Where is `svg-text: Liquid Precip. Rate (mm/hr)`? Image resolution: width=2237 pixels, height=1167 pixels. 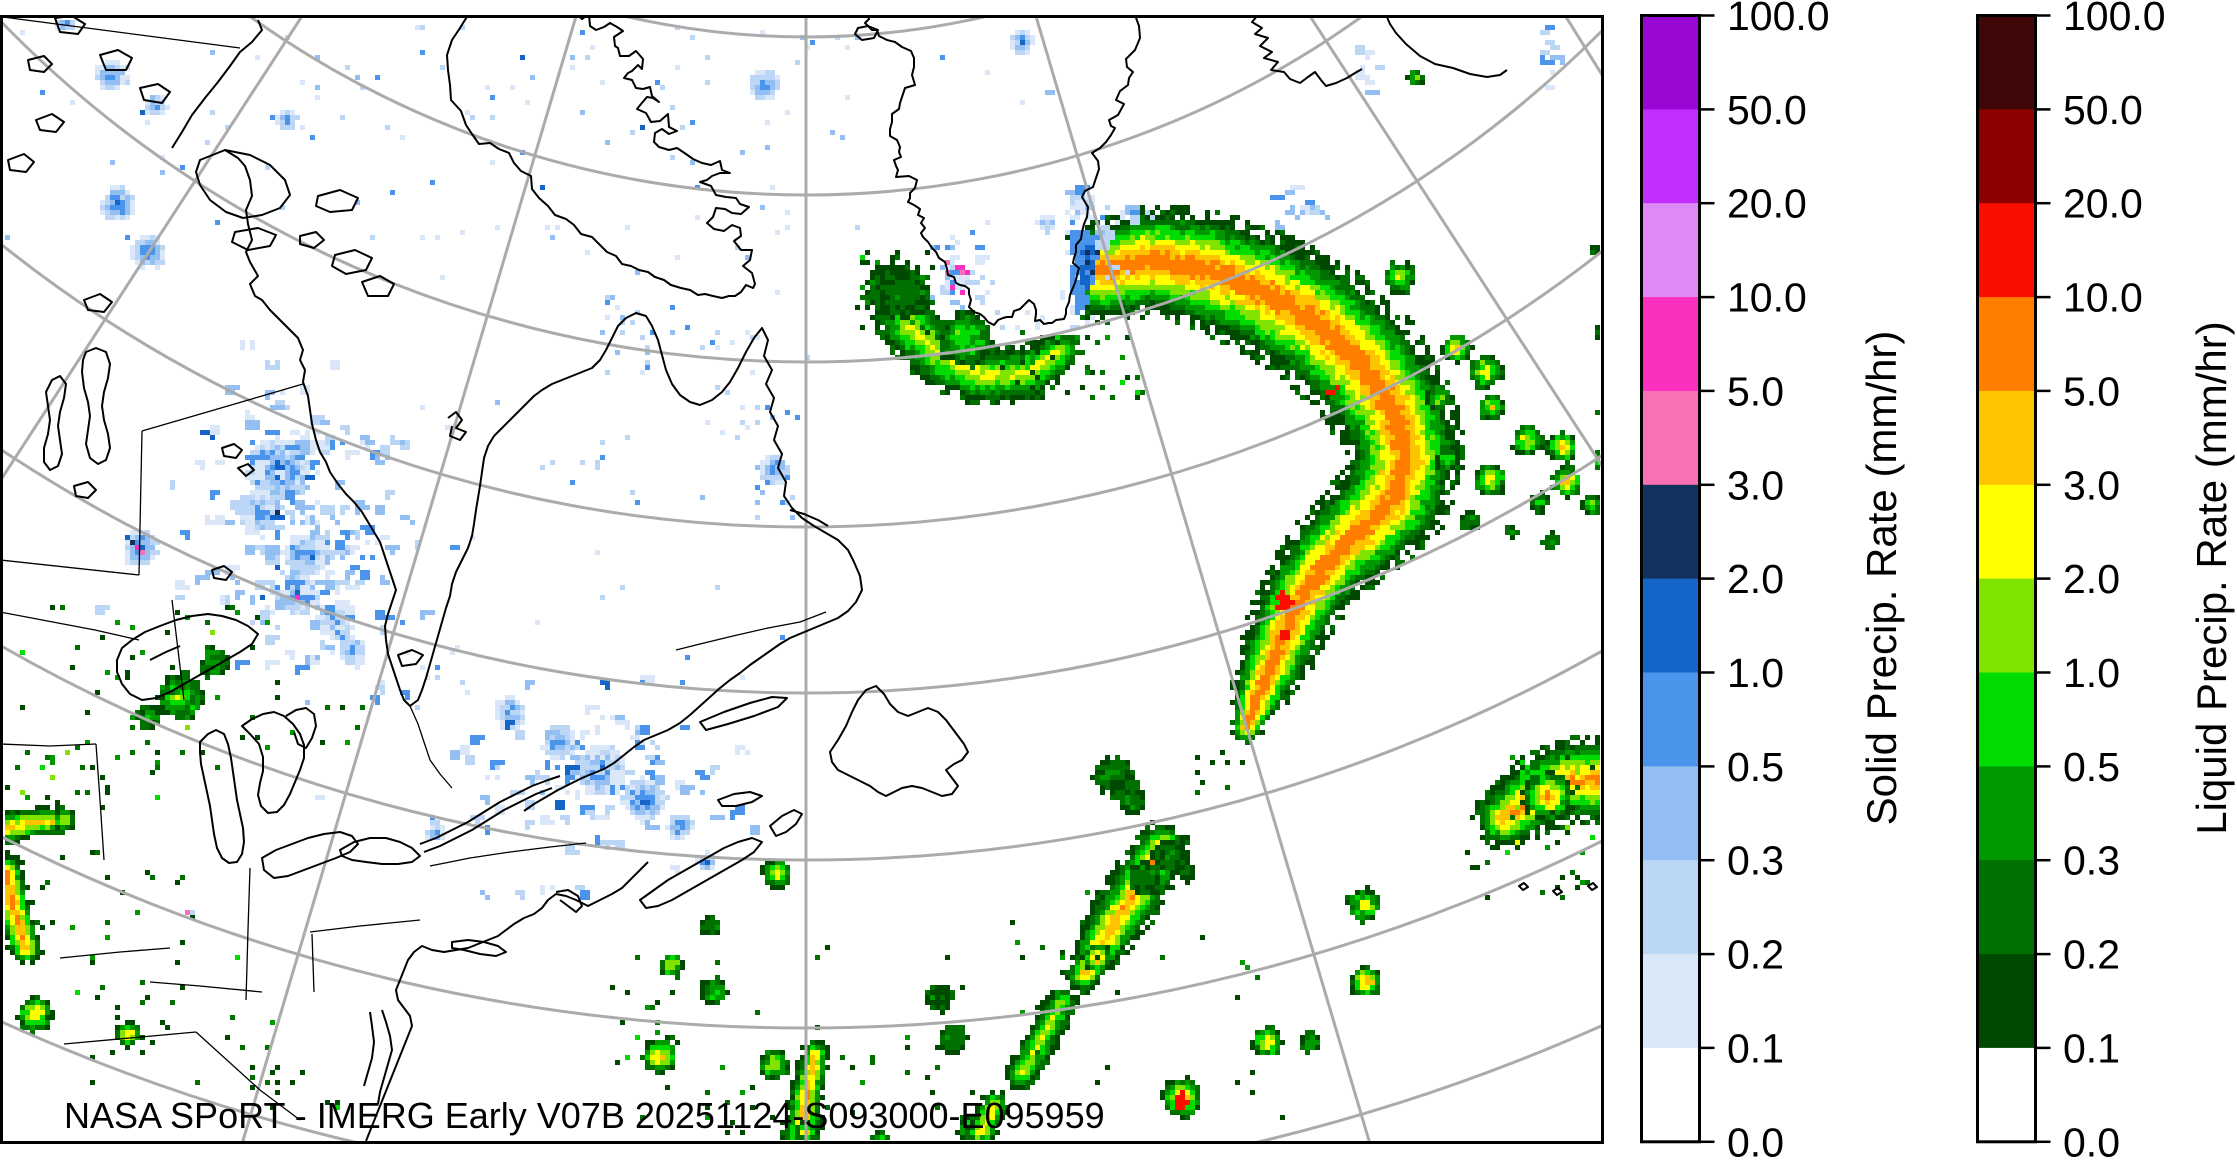
svg-text: Liquid Precip. Rate (mm/hr) is located at coordinates (2211, 578).